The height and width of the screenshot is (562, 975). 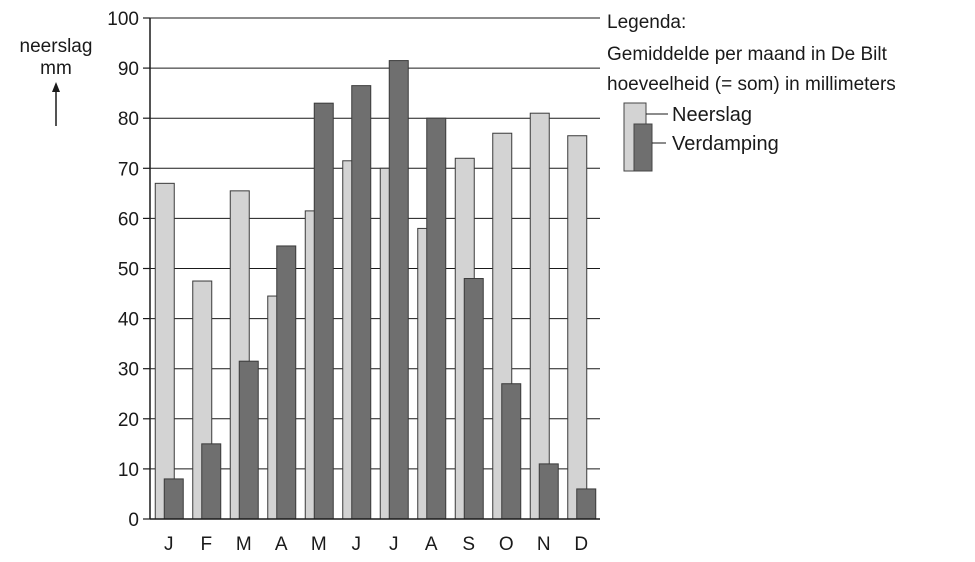 I want to click on y-axis-title: neerslag mm, so click(x=56, y=81).